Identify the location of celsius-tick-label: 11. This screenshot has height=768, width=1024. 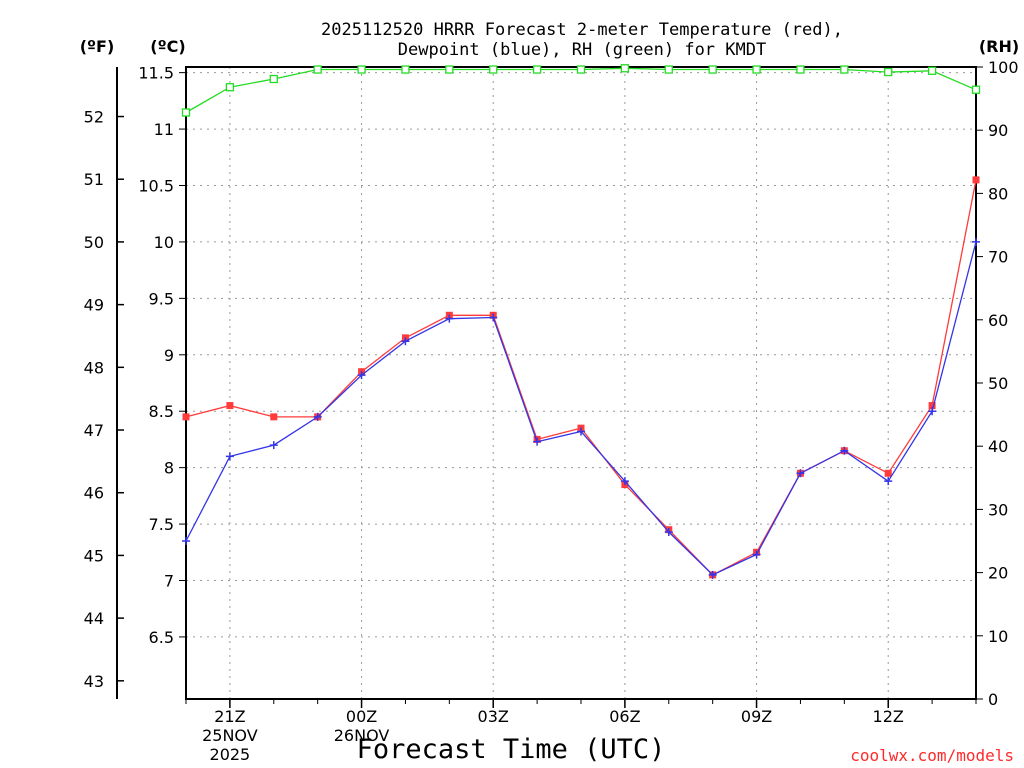
(164, 129).